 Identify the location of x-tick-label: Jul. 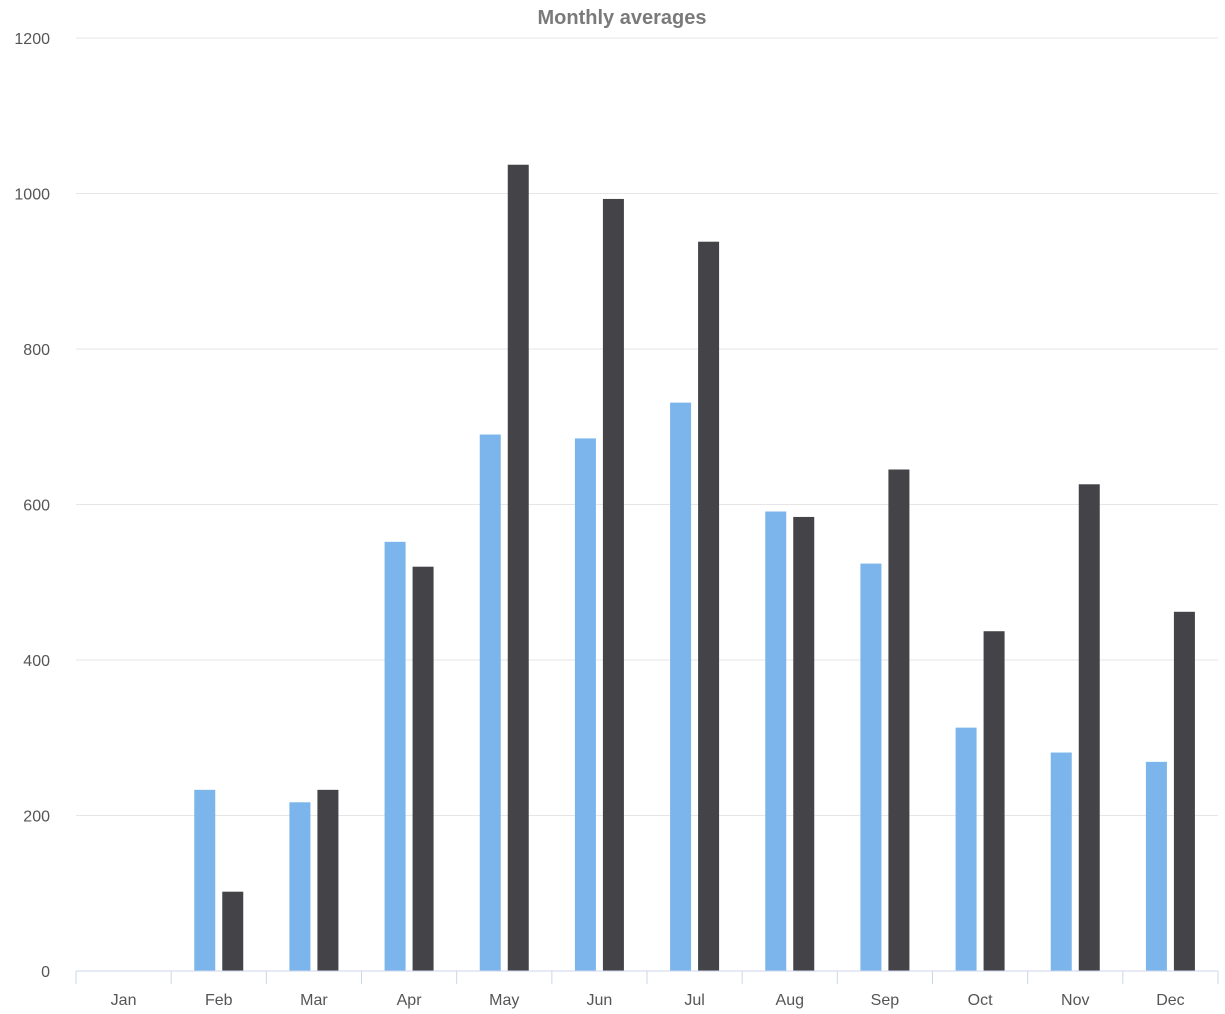
(694, 1000).